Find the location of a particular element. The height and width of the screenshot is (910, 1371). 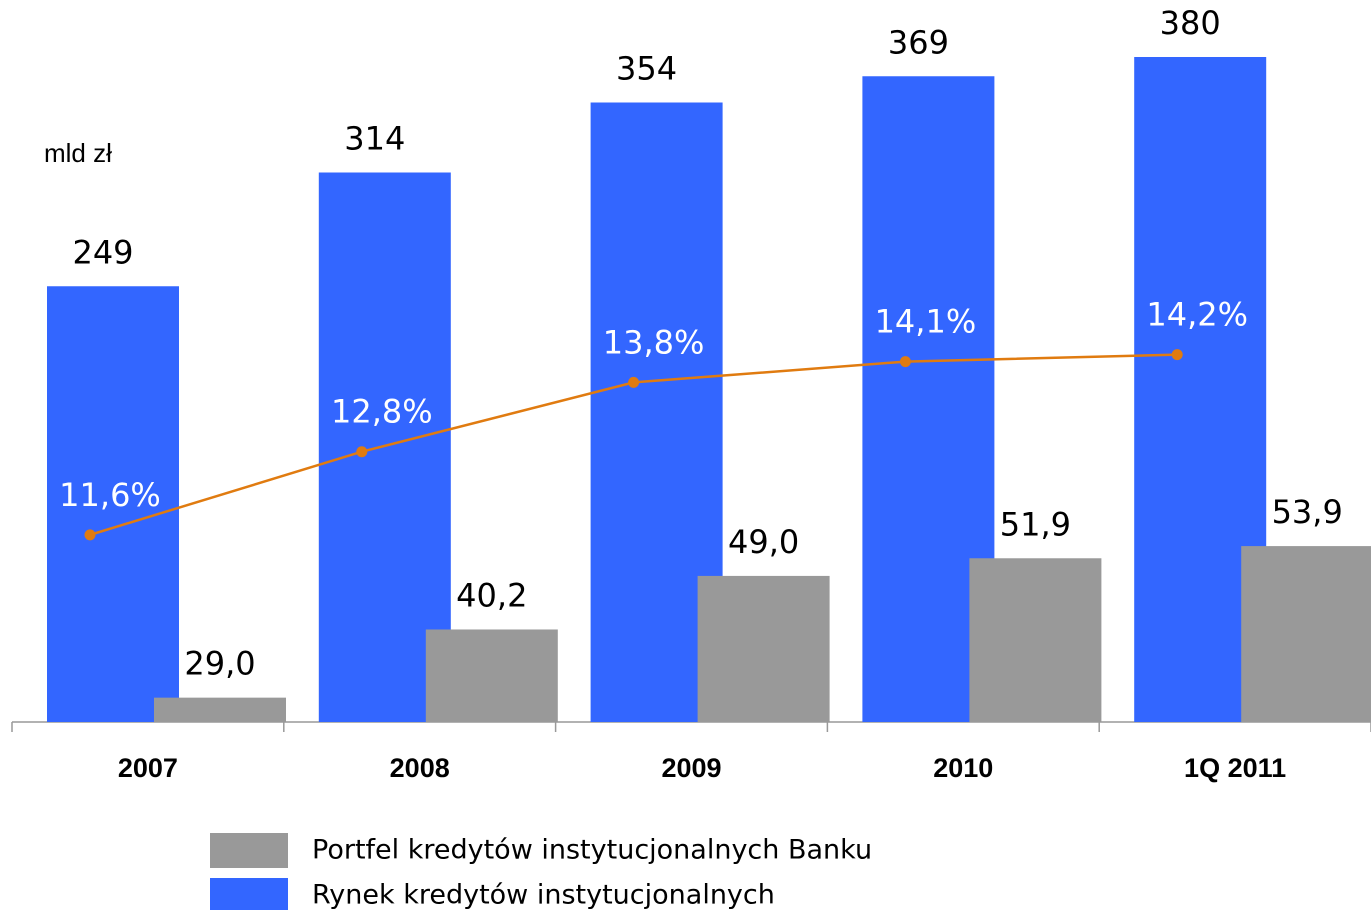

value-label: 380 is located at coordinates (1190, 23).